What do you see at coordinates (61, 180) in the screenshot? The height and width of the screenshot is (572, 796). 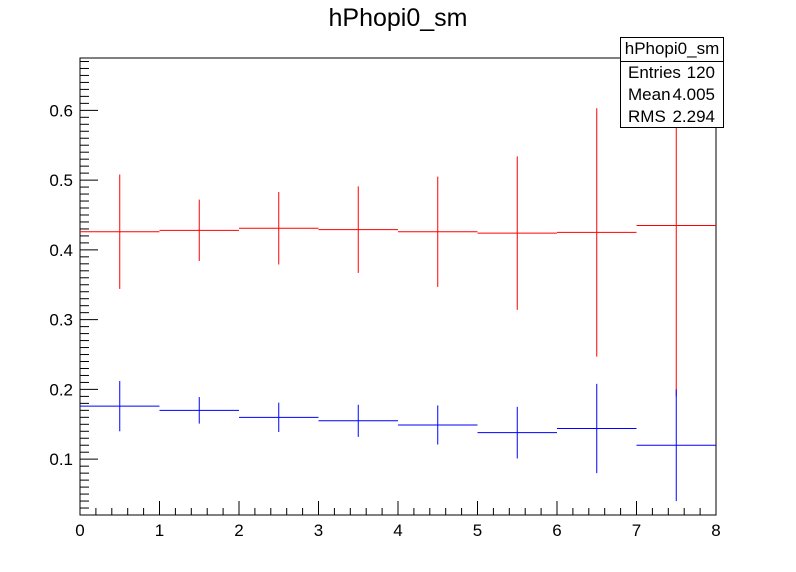 I see `y-tick-label: 0.5` at bounding box center [61, 180].